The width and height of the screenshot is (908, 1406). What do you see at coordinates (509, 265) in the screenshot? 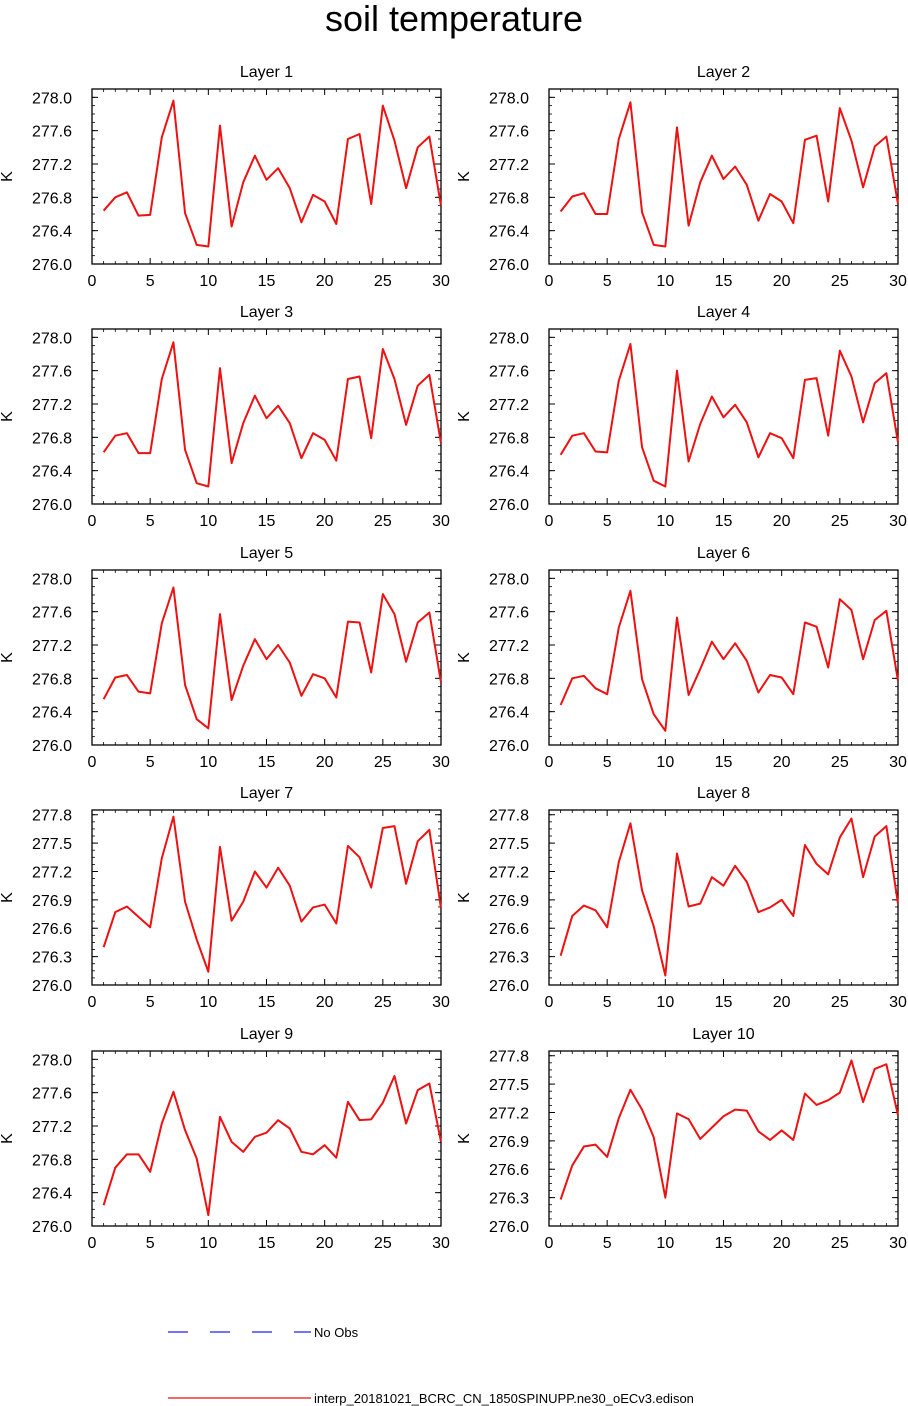
I see `y-tick-label: 276.0` at bounding box center [509, 265].